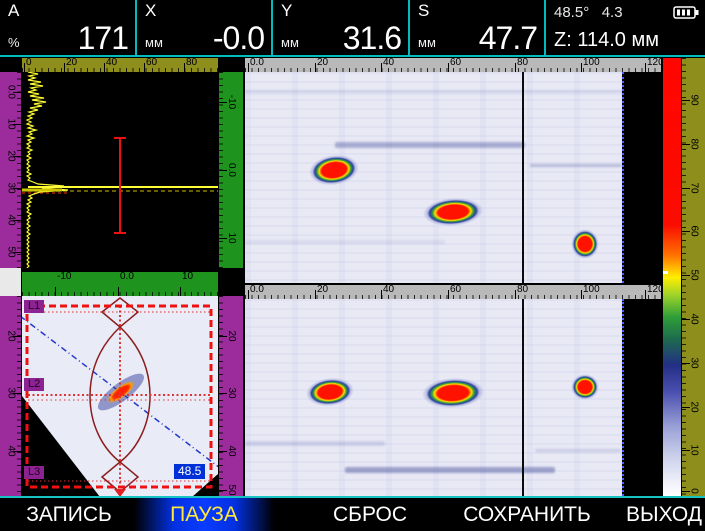 Image resolution: width=705 pixels, height=531 pixels. I want to click on gain-value: 4.3, so click(612, 12).